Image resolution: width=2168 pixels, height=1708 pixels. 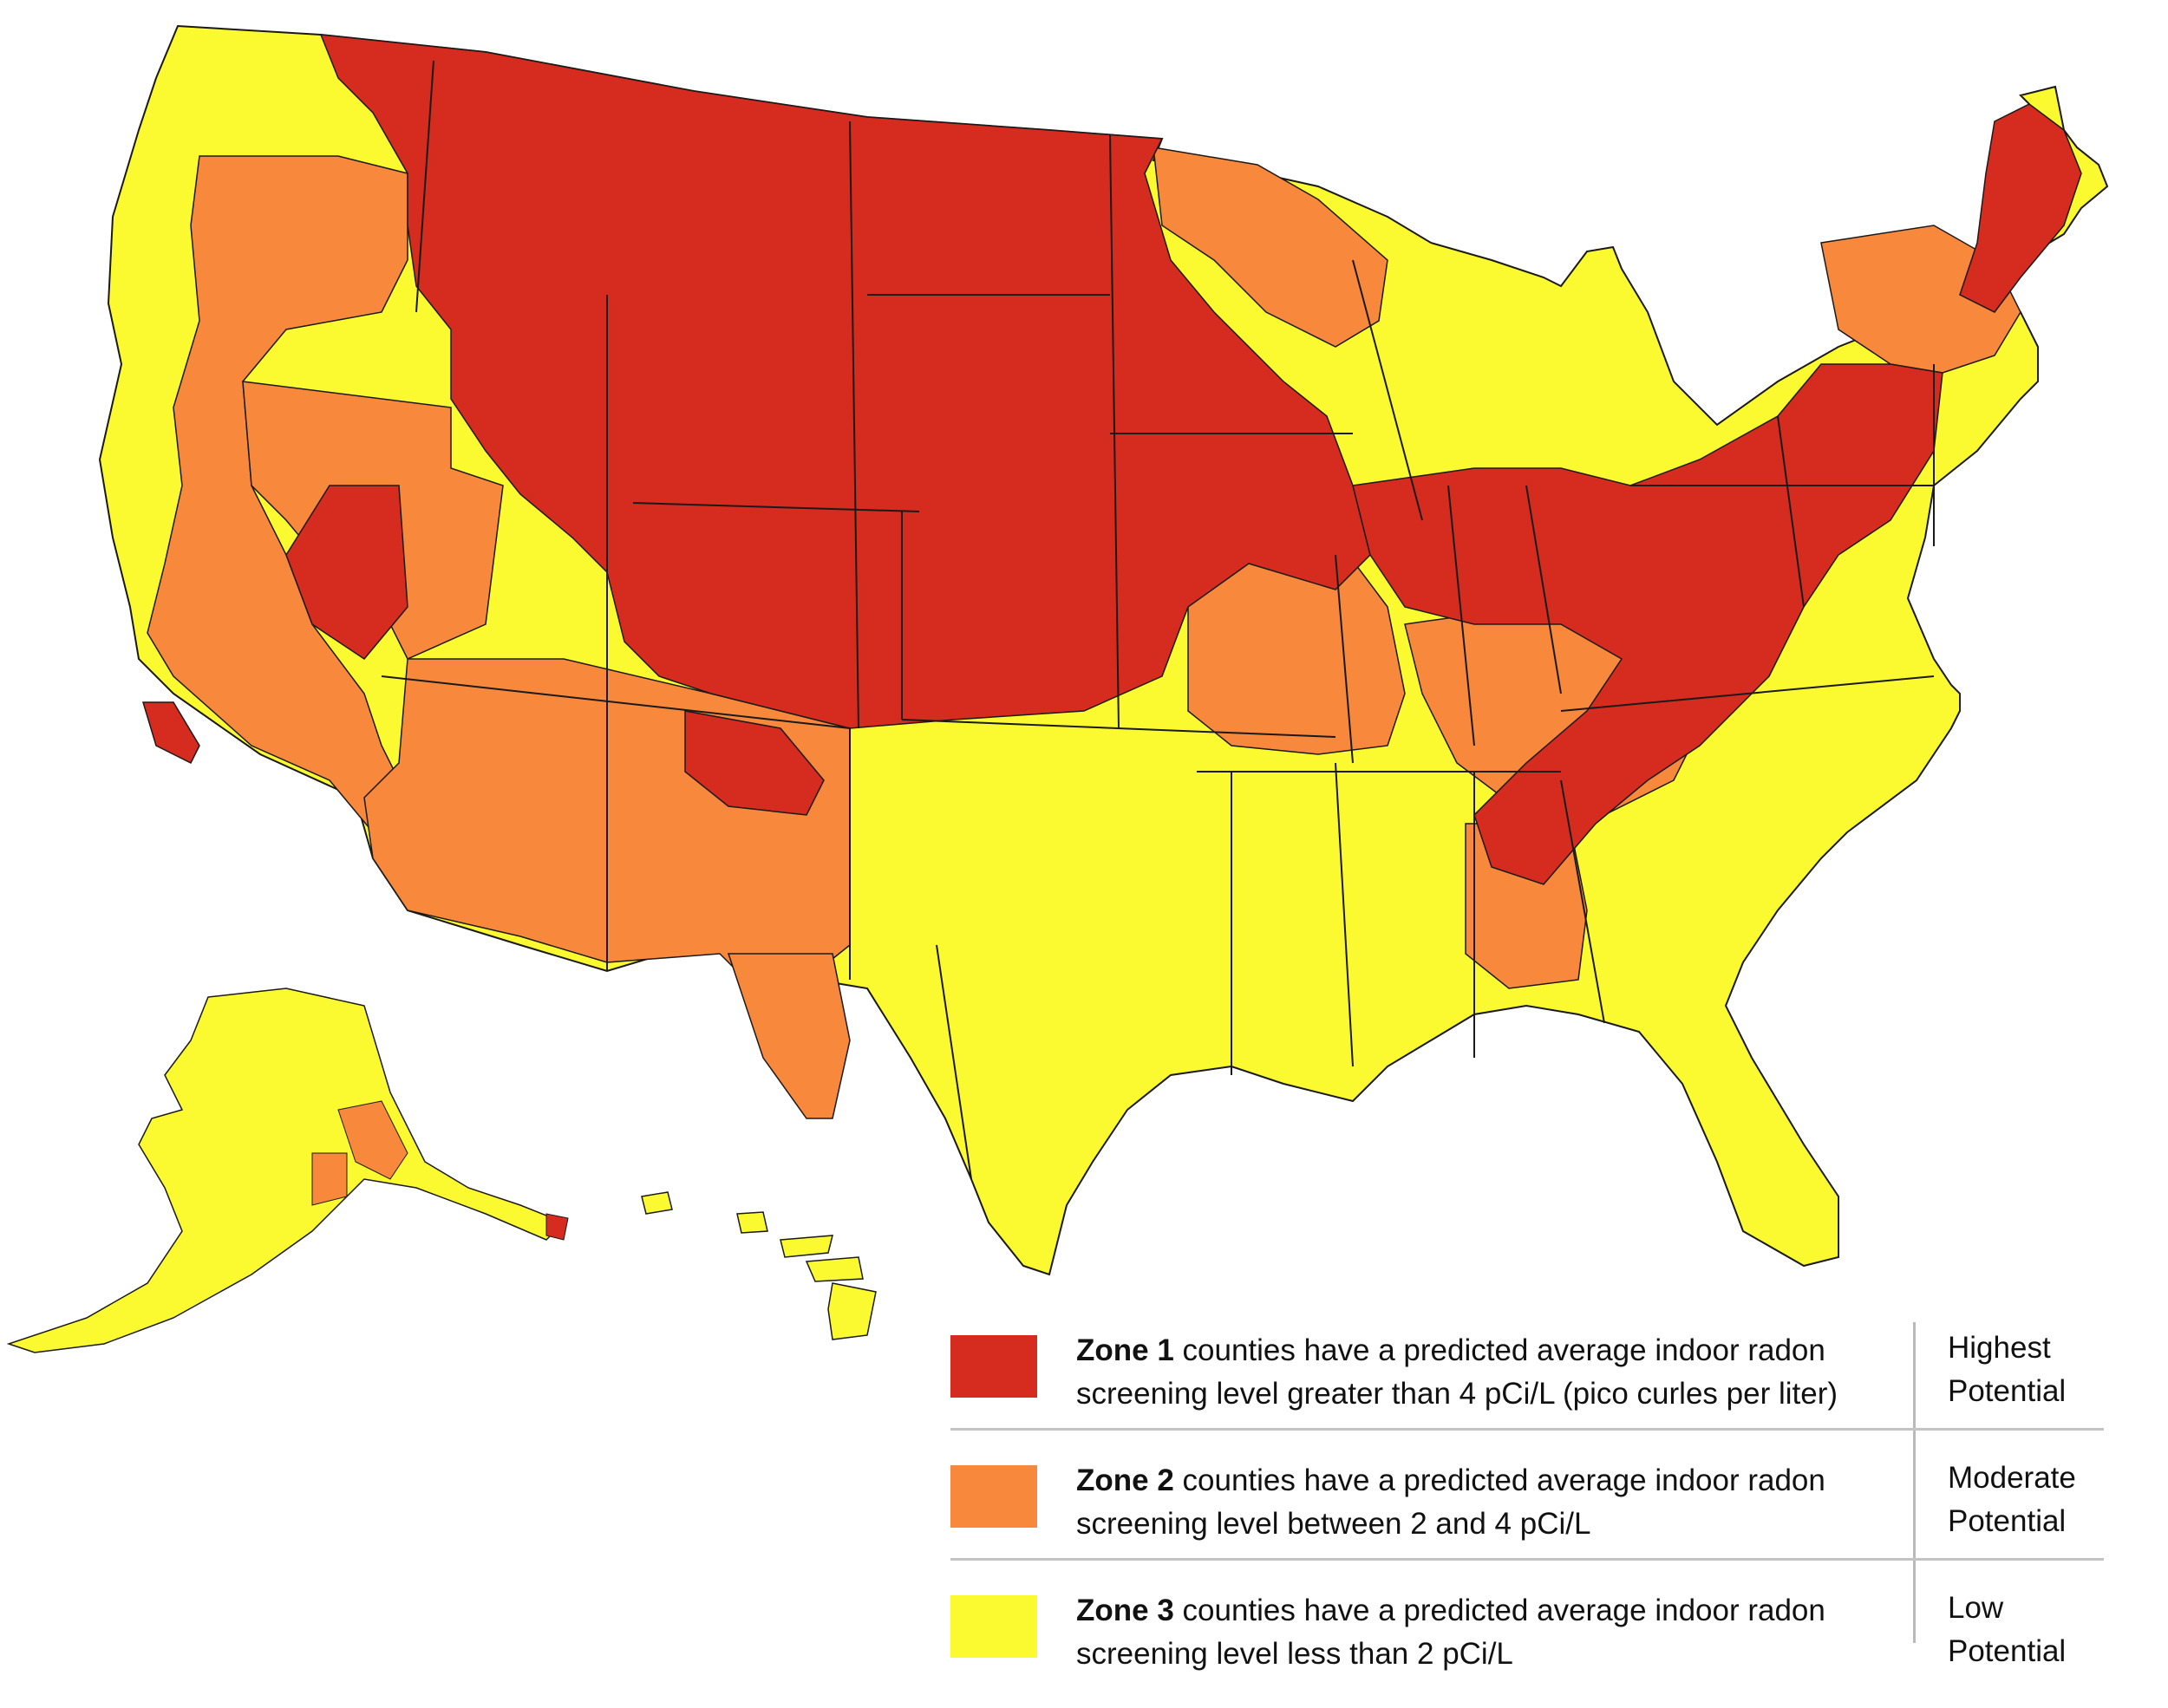 What do you see at coordinates (2026, 1500) in the screenshot?
I see `zone-2-potential: Moderate Potential` at bounding box center [2026, 1500].